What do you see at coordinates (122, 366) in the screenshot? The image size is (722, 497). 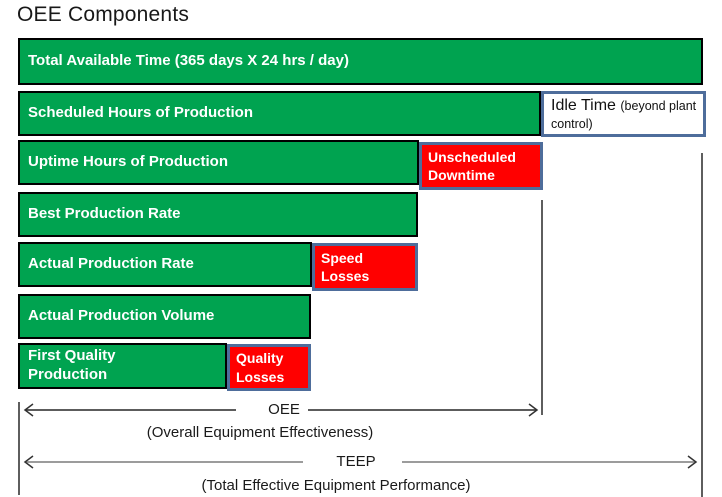 I see `bar-first-quality-production: First Quality Production` at bounding box center [122, 366].